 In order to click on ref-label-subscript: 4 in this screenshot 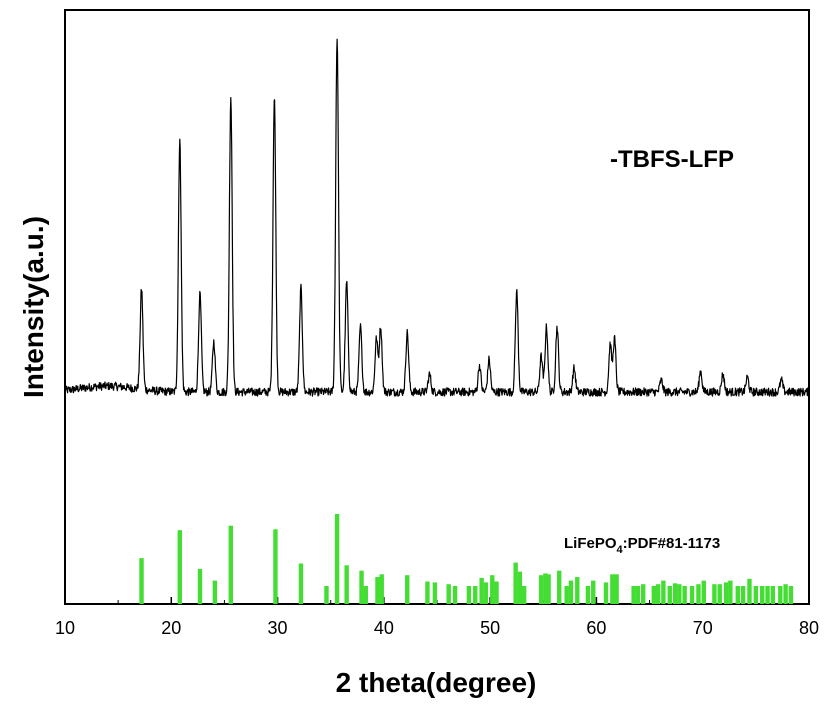, I will do `click(620, 550)`.